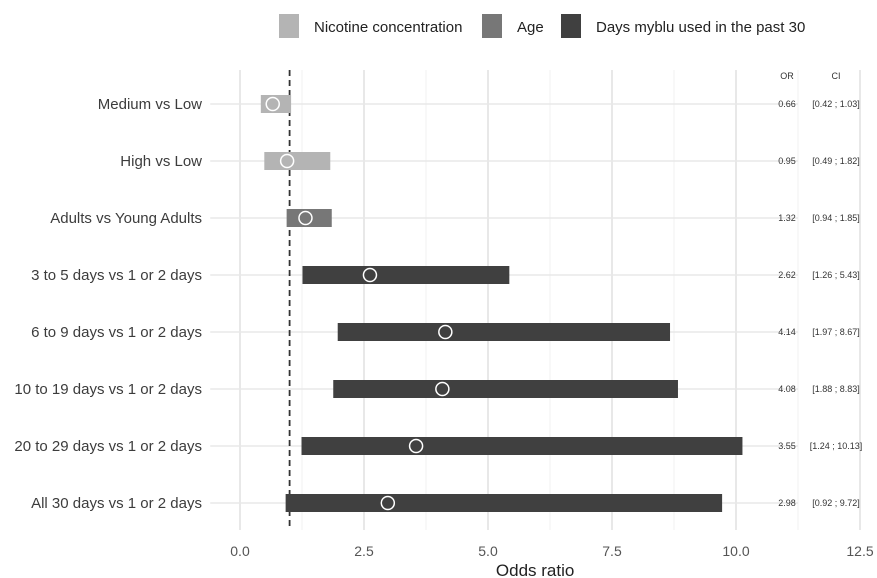  What do you see at coordinates (530, 27) in the screenshot?
I see `legend-label: Age` at bounding box center [530, 27].